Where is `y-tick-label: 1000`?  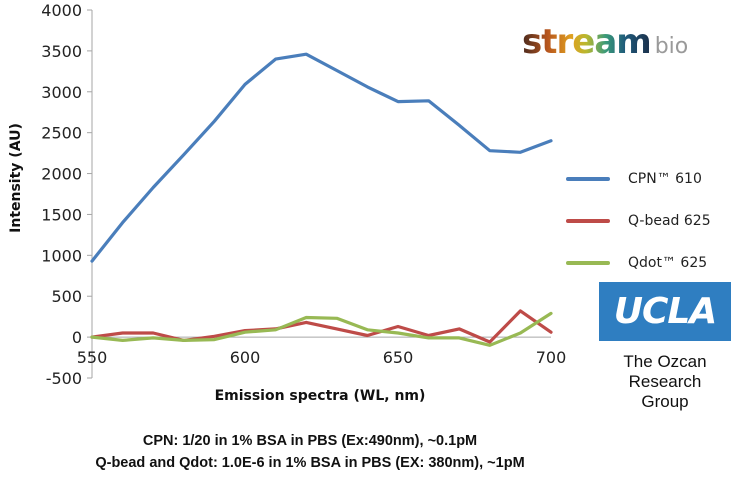
y-tick-label: 1000 is located at coordinates (61, 255).